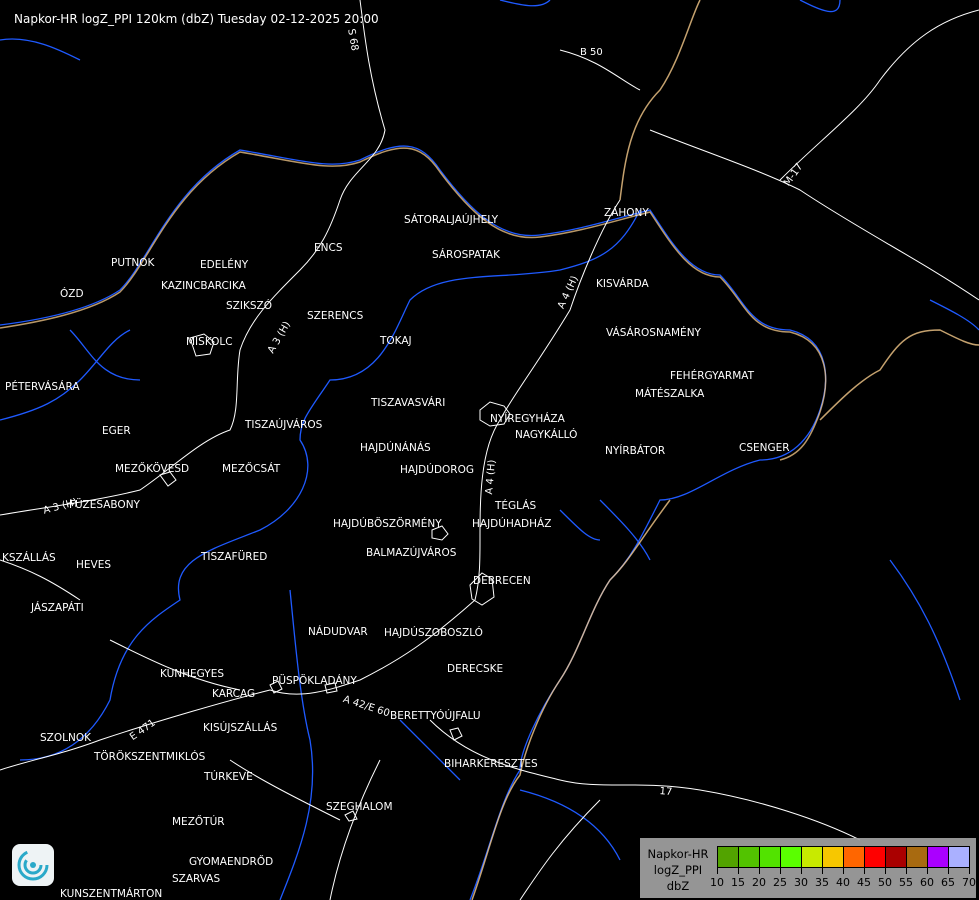  What do you see at coordinates (712, 376) in the screenshot?
I see `city-label: FEHÉRGYARMAT` at bounding box center [712, 376].